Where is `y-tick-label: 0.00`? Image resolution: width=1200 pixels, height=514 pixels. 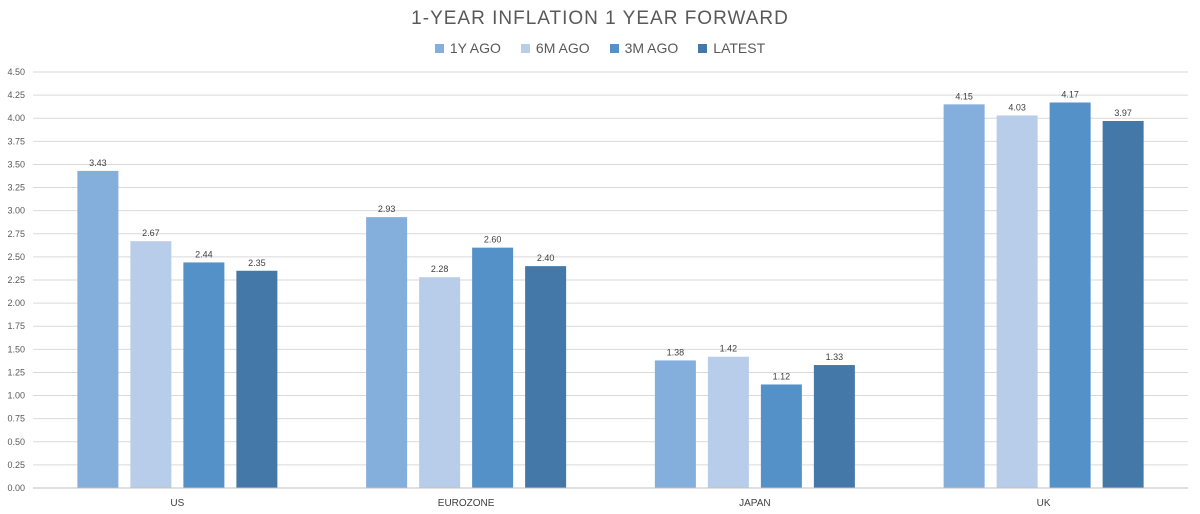
y-tick-label: 0.00 is located at coordinates (16, 488).